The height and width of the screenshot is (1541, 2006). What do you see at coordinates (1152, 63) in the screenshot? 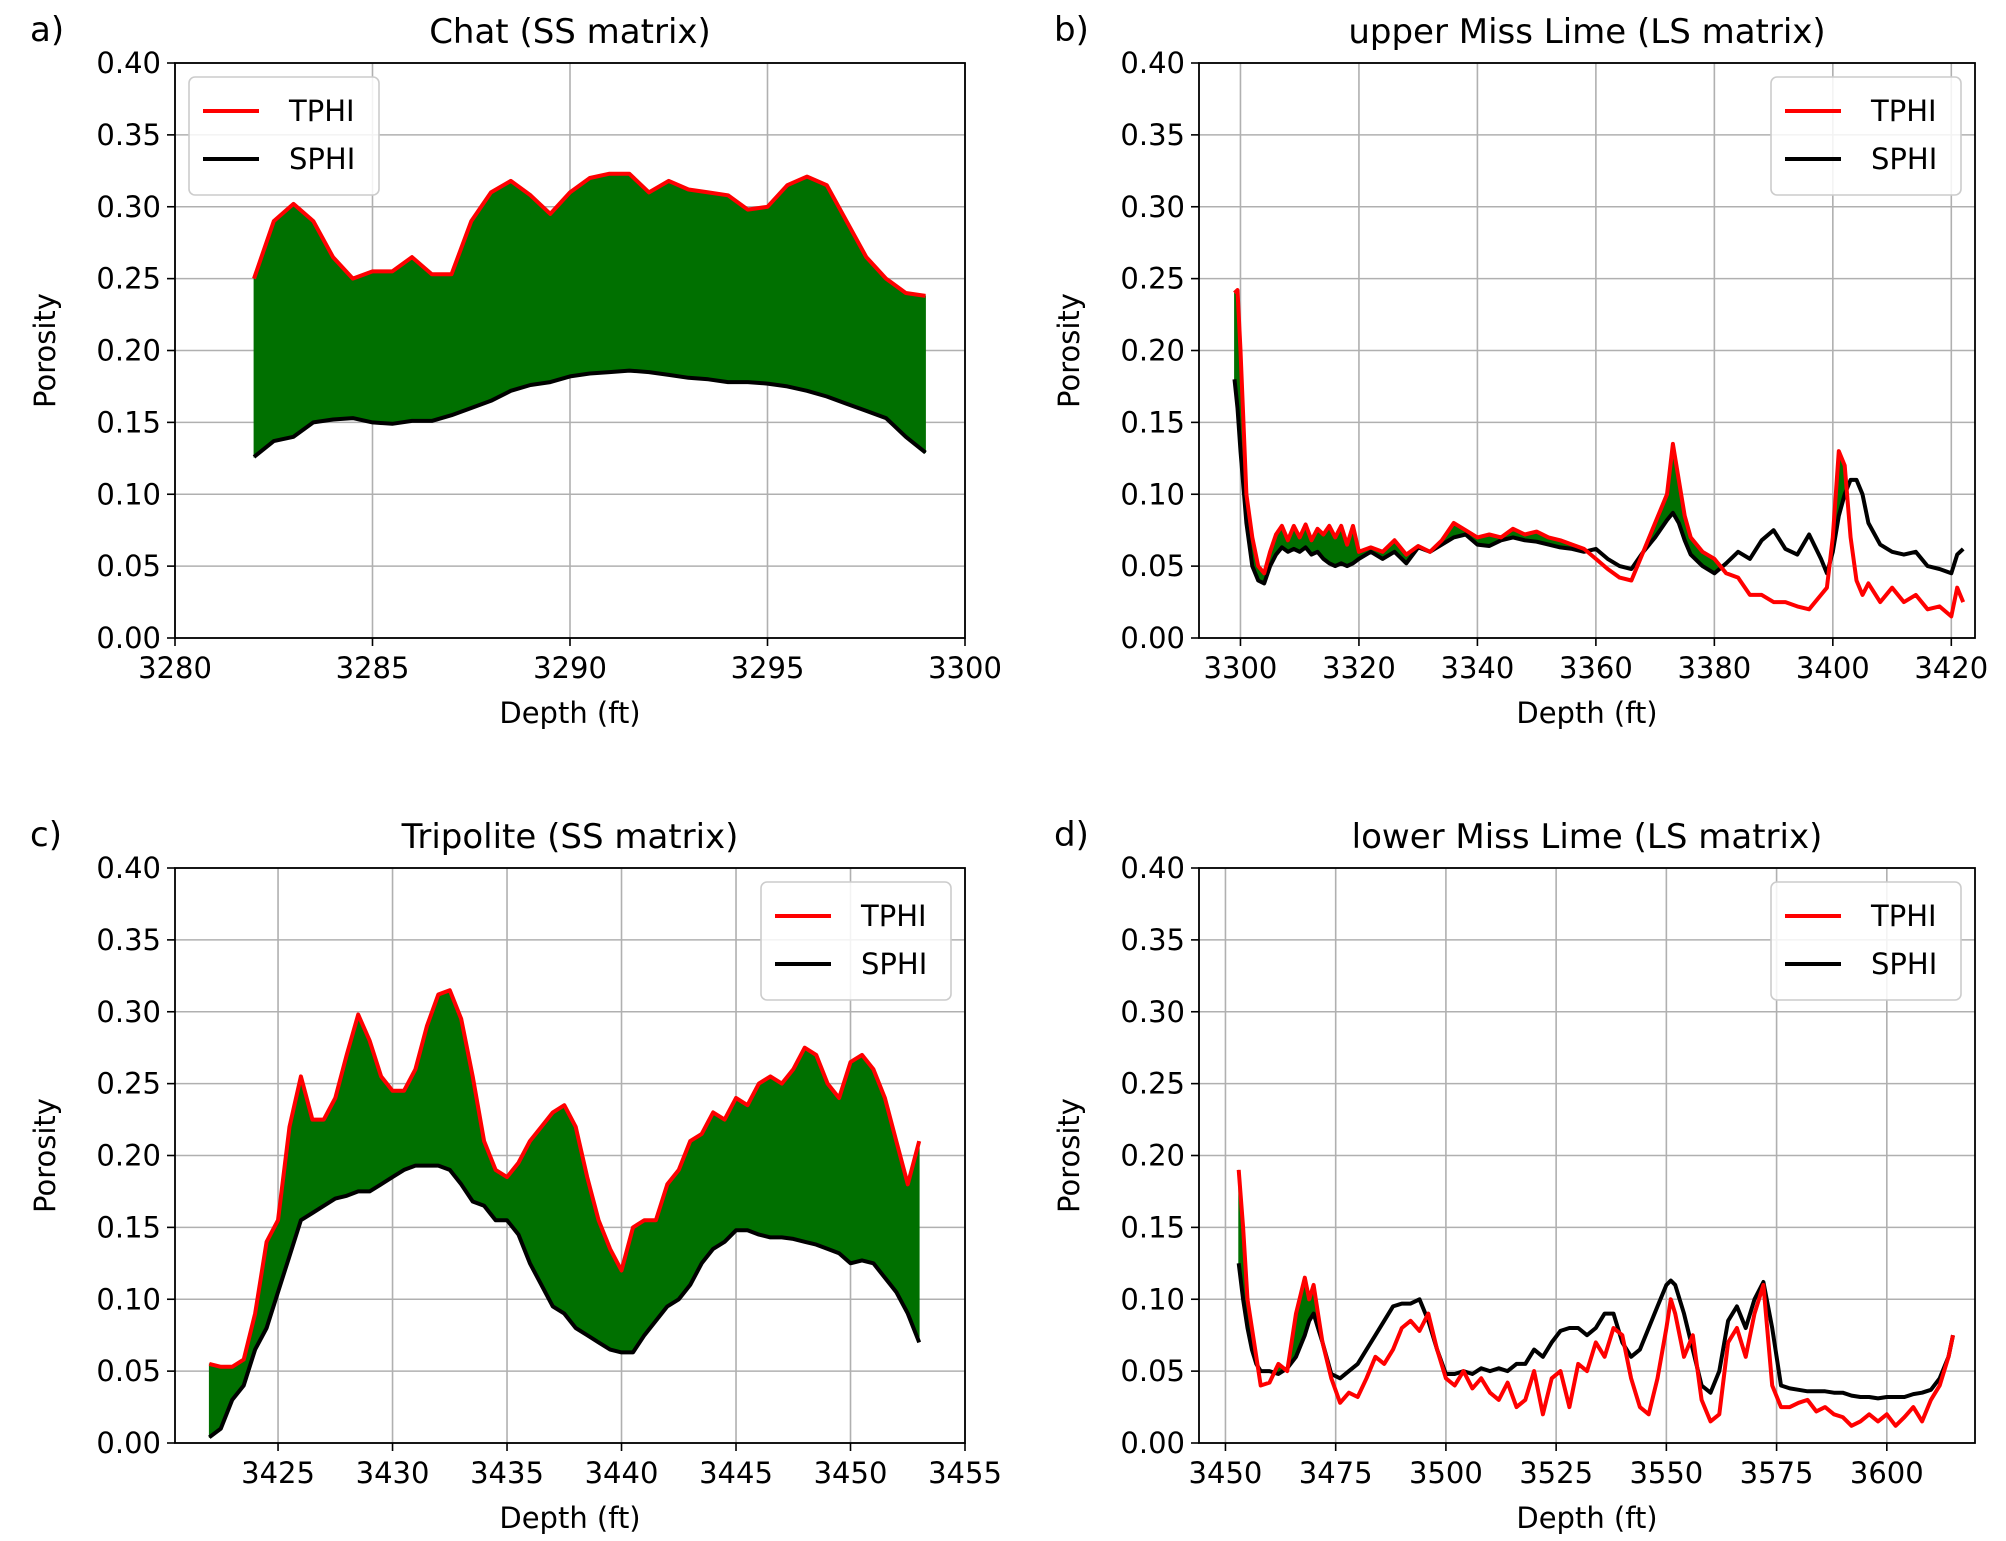
I see `y-tick-label: 0.40` at bounding box center [1152, 63].